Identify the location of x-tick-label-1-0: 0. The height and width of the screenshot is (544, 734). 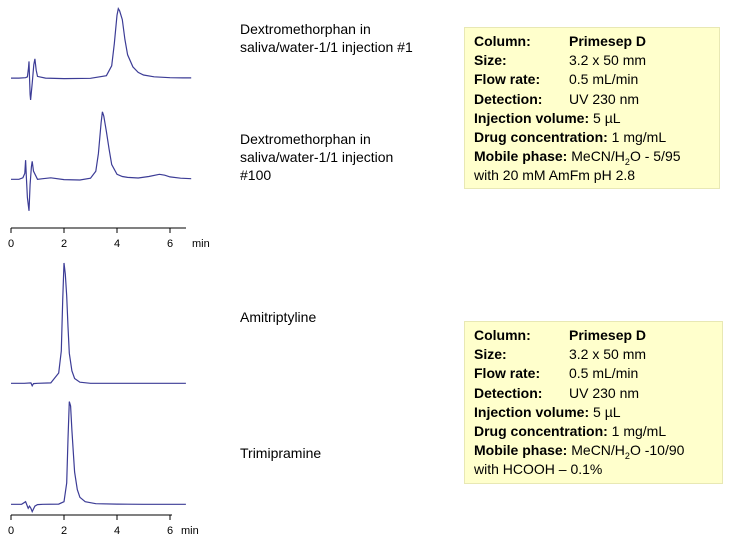
(11, 531).